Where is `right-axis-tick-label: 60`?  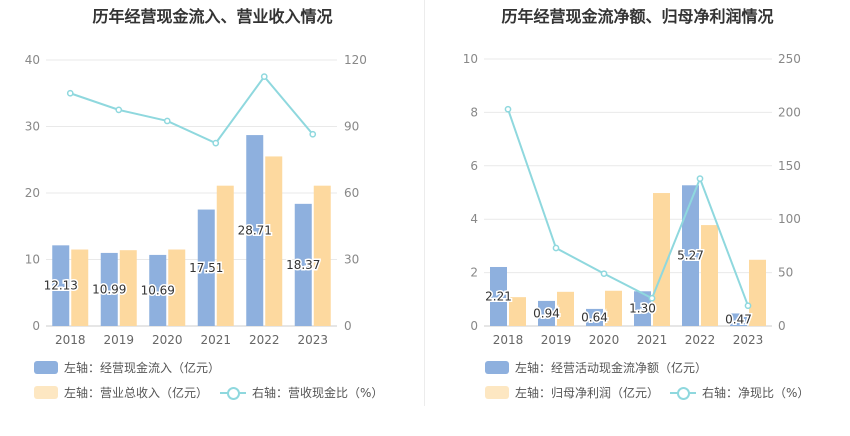 right-axis-tick-label: 60 is located at coordinates (351, 193).